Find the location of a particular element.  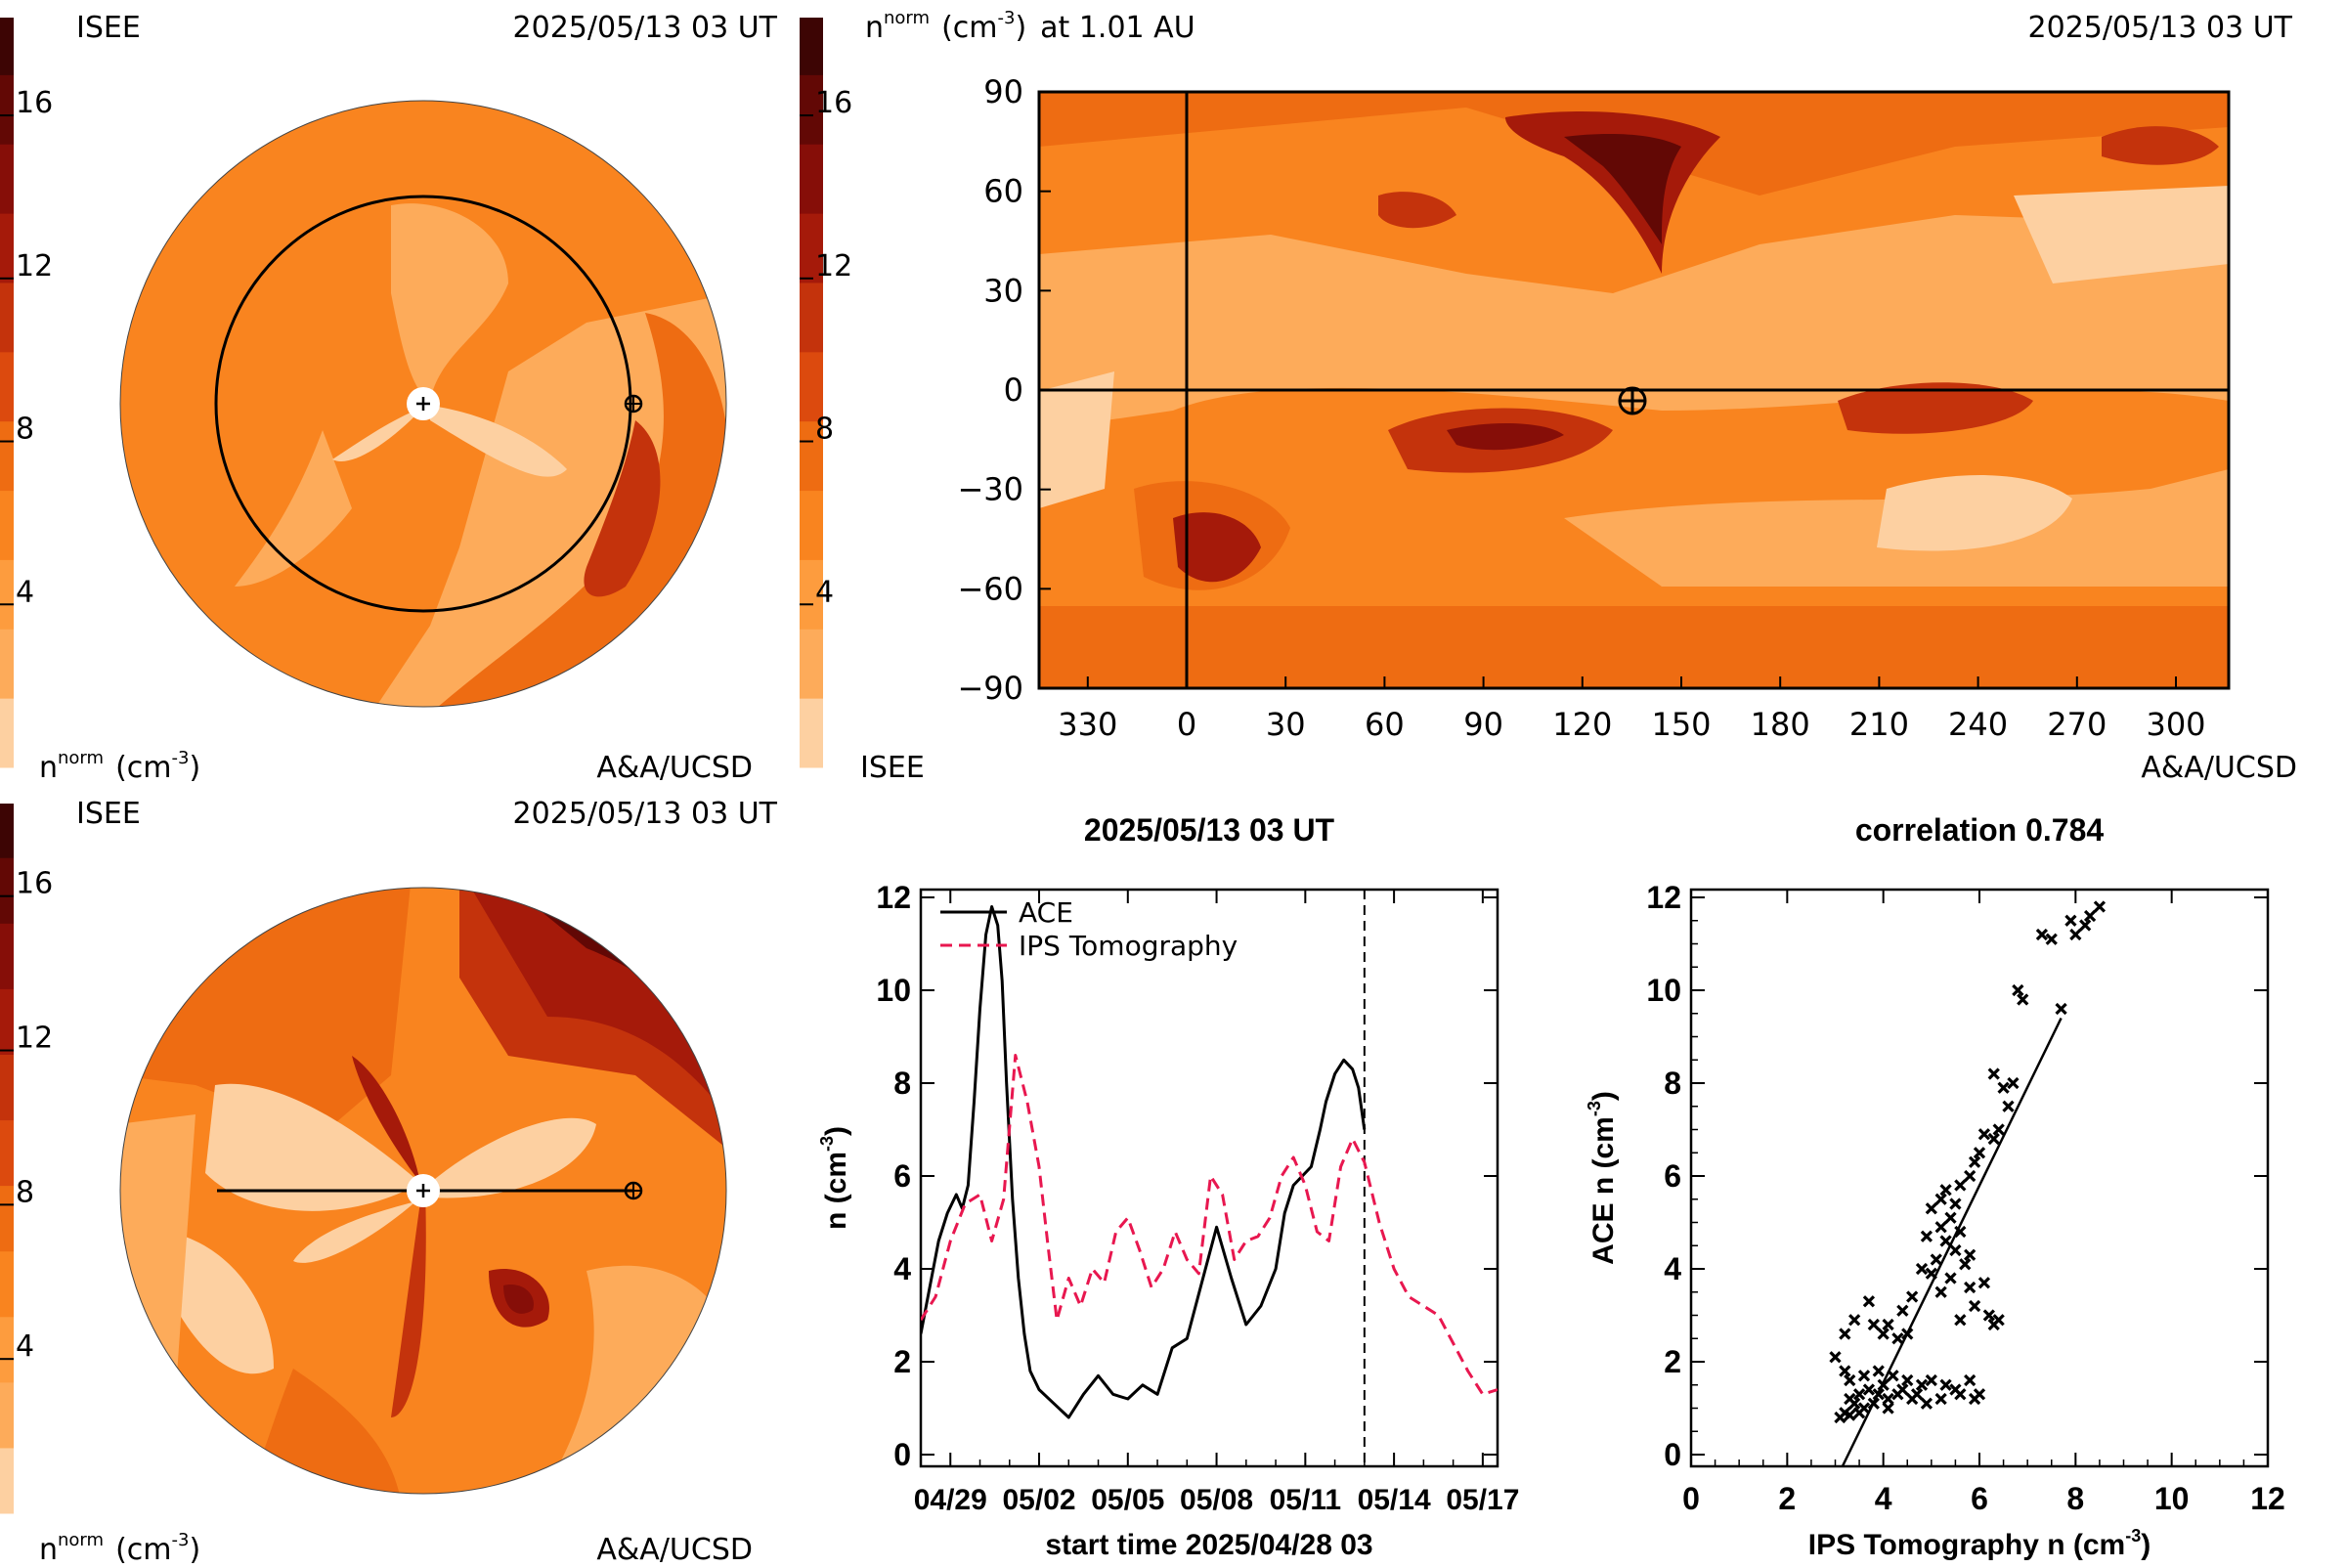

map-y-tick-label: −30 is located at coordinates (990, 489).